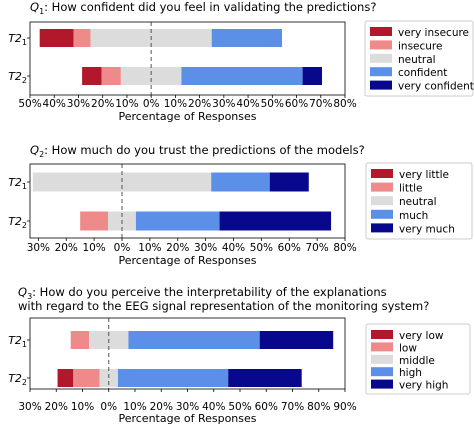  Describe the element at coordinates (41, 11) in the screenshot. I see `title-subscript: 1` at that location.